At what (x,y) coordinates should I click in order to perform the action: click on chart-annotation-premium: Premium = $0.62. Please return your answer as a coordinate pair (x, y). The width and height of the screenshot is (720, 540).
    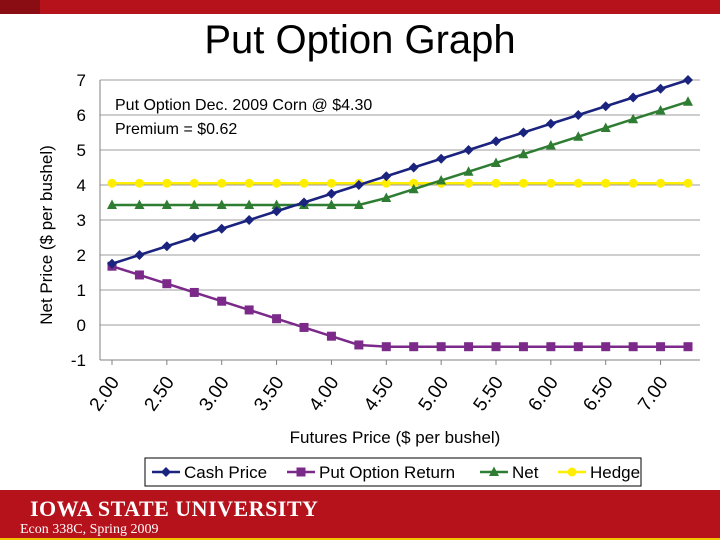
    Looking at the image, I should click on (176, 129).